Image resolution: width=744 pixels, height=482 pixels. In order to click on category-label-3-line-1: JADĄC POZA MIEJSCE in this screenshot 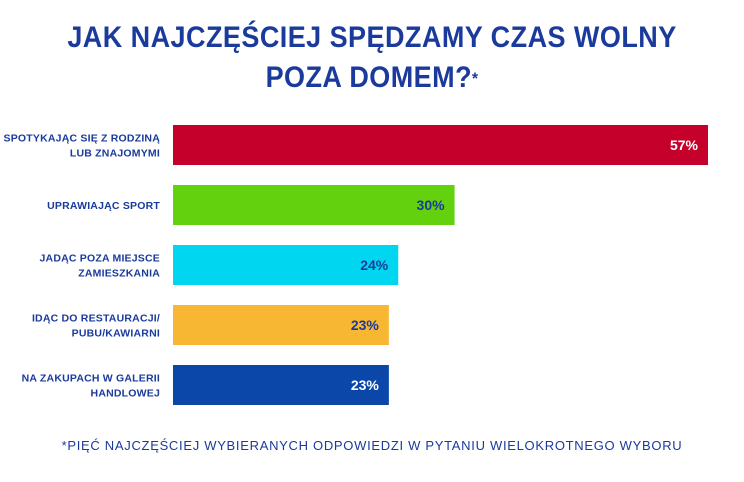, I will do `click(100, 259)`.